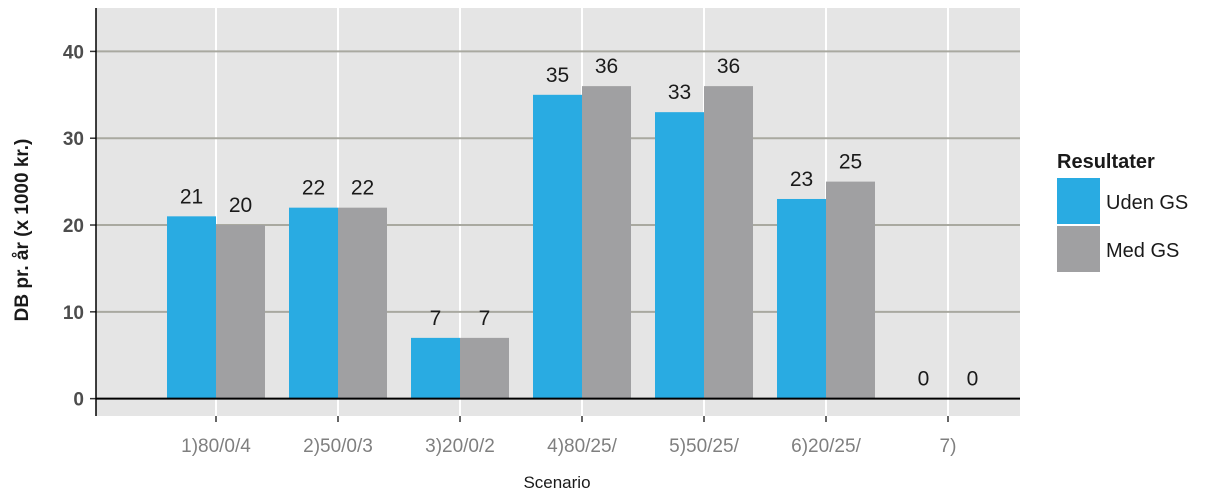 The height and width of the screenshot is (495, 1221). I want to click on legend-title: Resultater, so click(1106, 162).